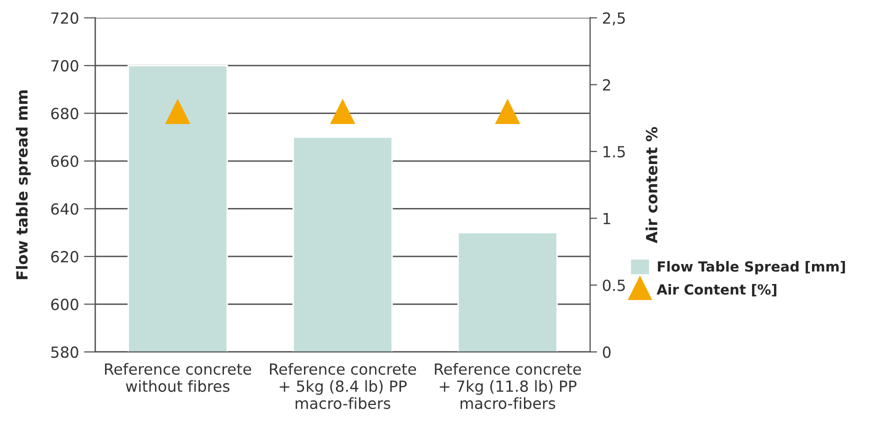  I want to click on x-tick-label: Reference concrete + 5kg (8.4 lb) PP macro-fibers, so click(343, 386).